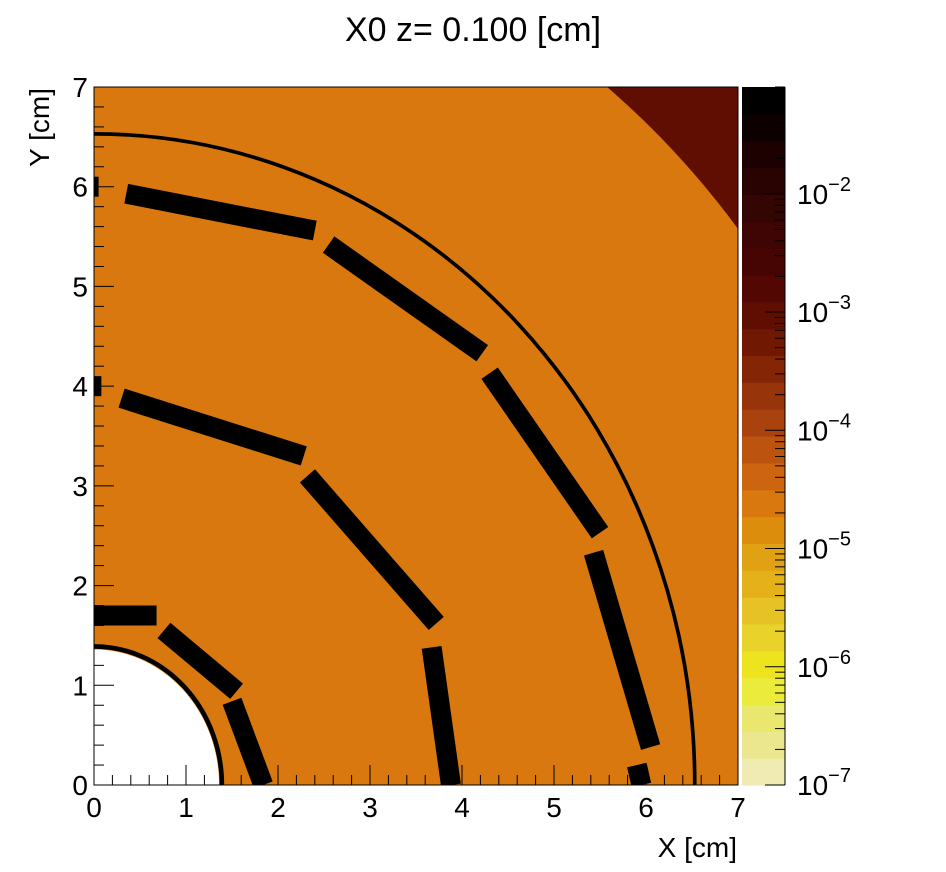 The image size is (946, 872). What do you see at coordinates (824, 310) in the screenshot?
I see `colorbar-tick-label: 10⁻³` at bounding box center [824, 310].